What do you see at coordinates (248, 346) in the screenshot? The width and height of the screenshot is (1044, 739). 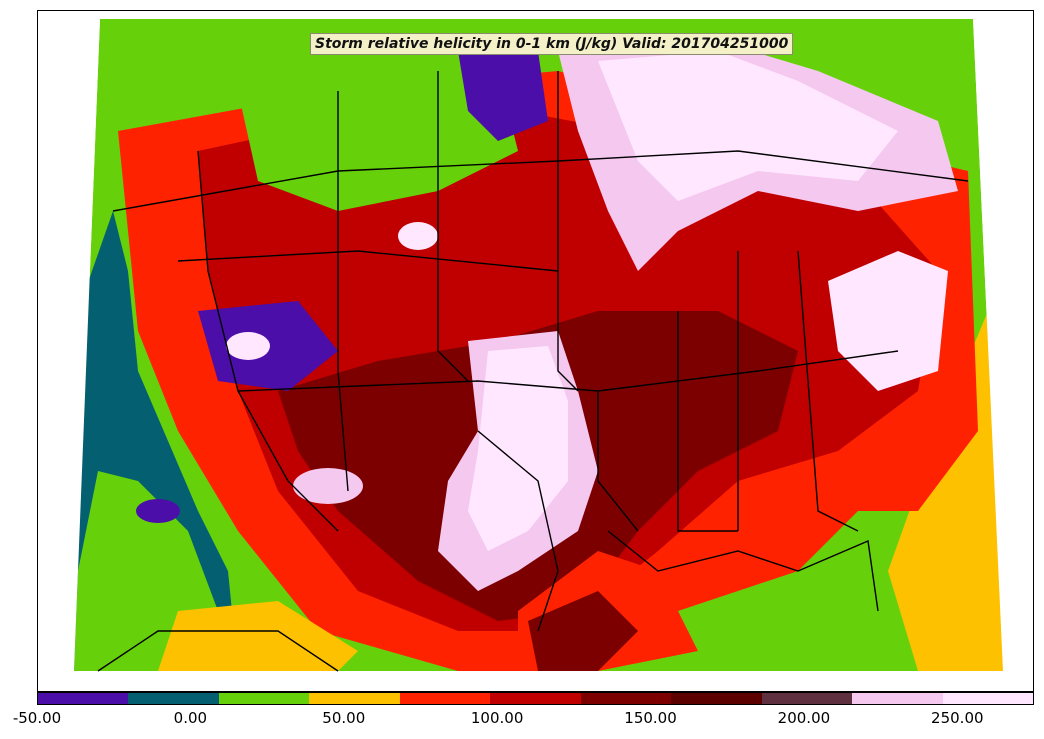 I see `great-basin-white` at bounding box center [248, 346].